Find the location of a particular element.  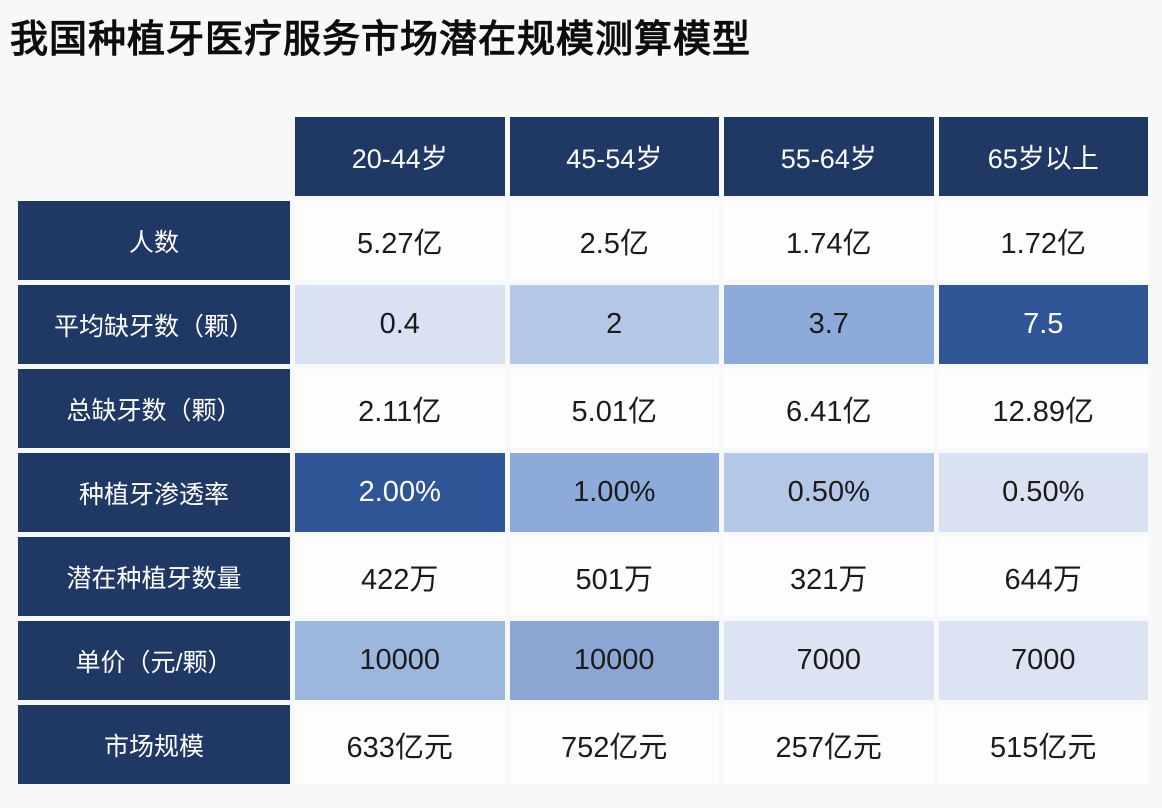

col-header-age-55-64: 55-64岁 is located at coordinates (829, 156).